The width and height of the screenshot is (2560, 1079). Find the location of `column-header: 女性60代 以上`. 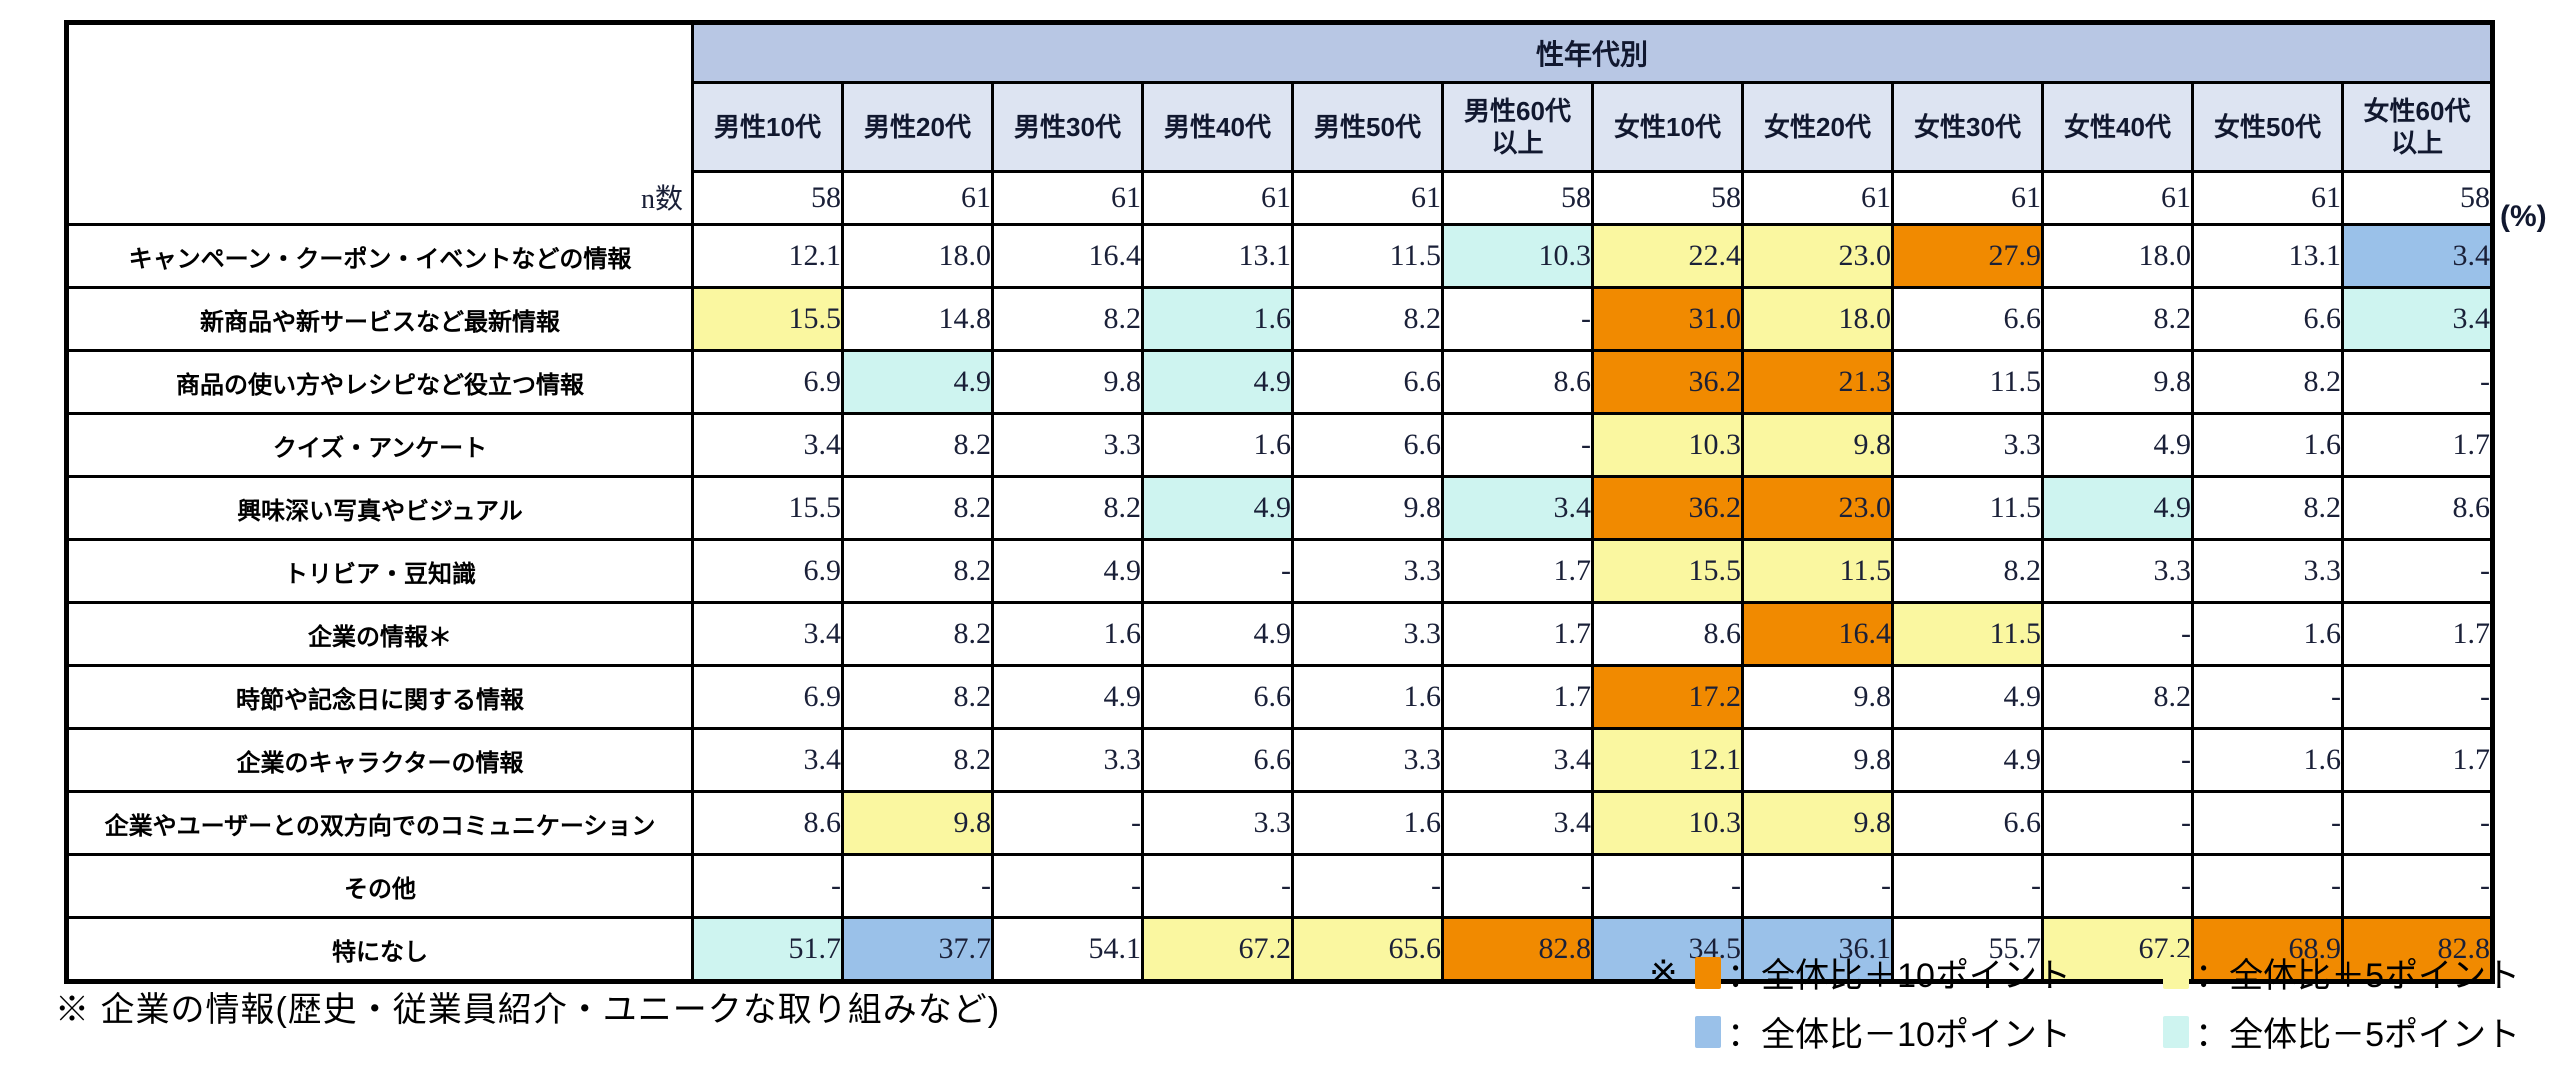

column-header: 女性60代 以上 is located at coordinates (2417, 127).